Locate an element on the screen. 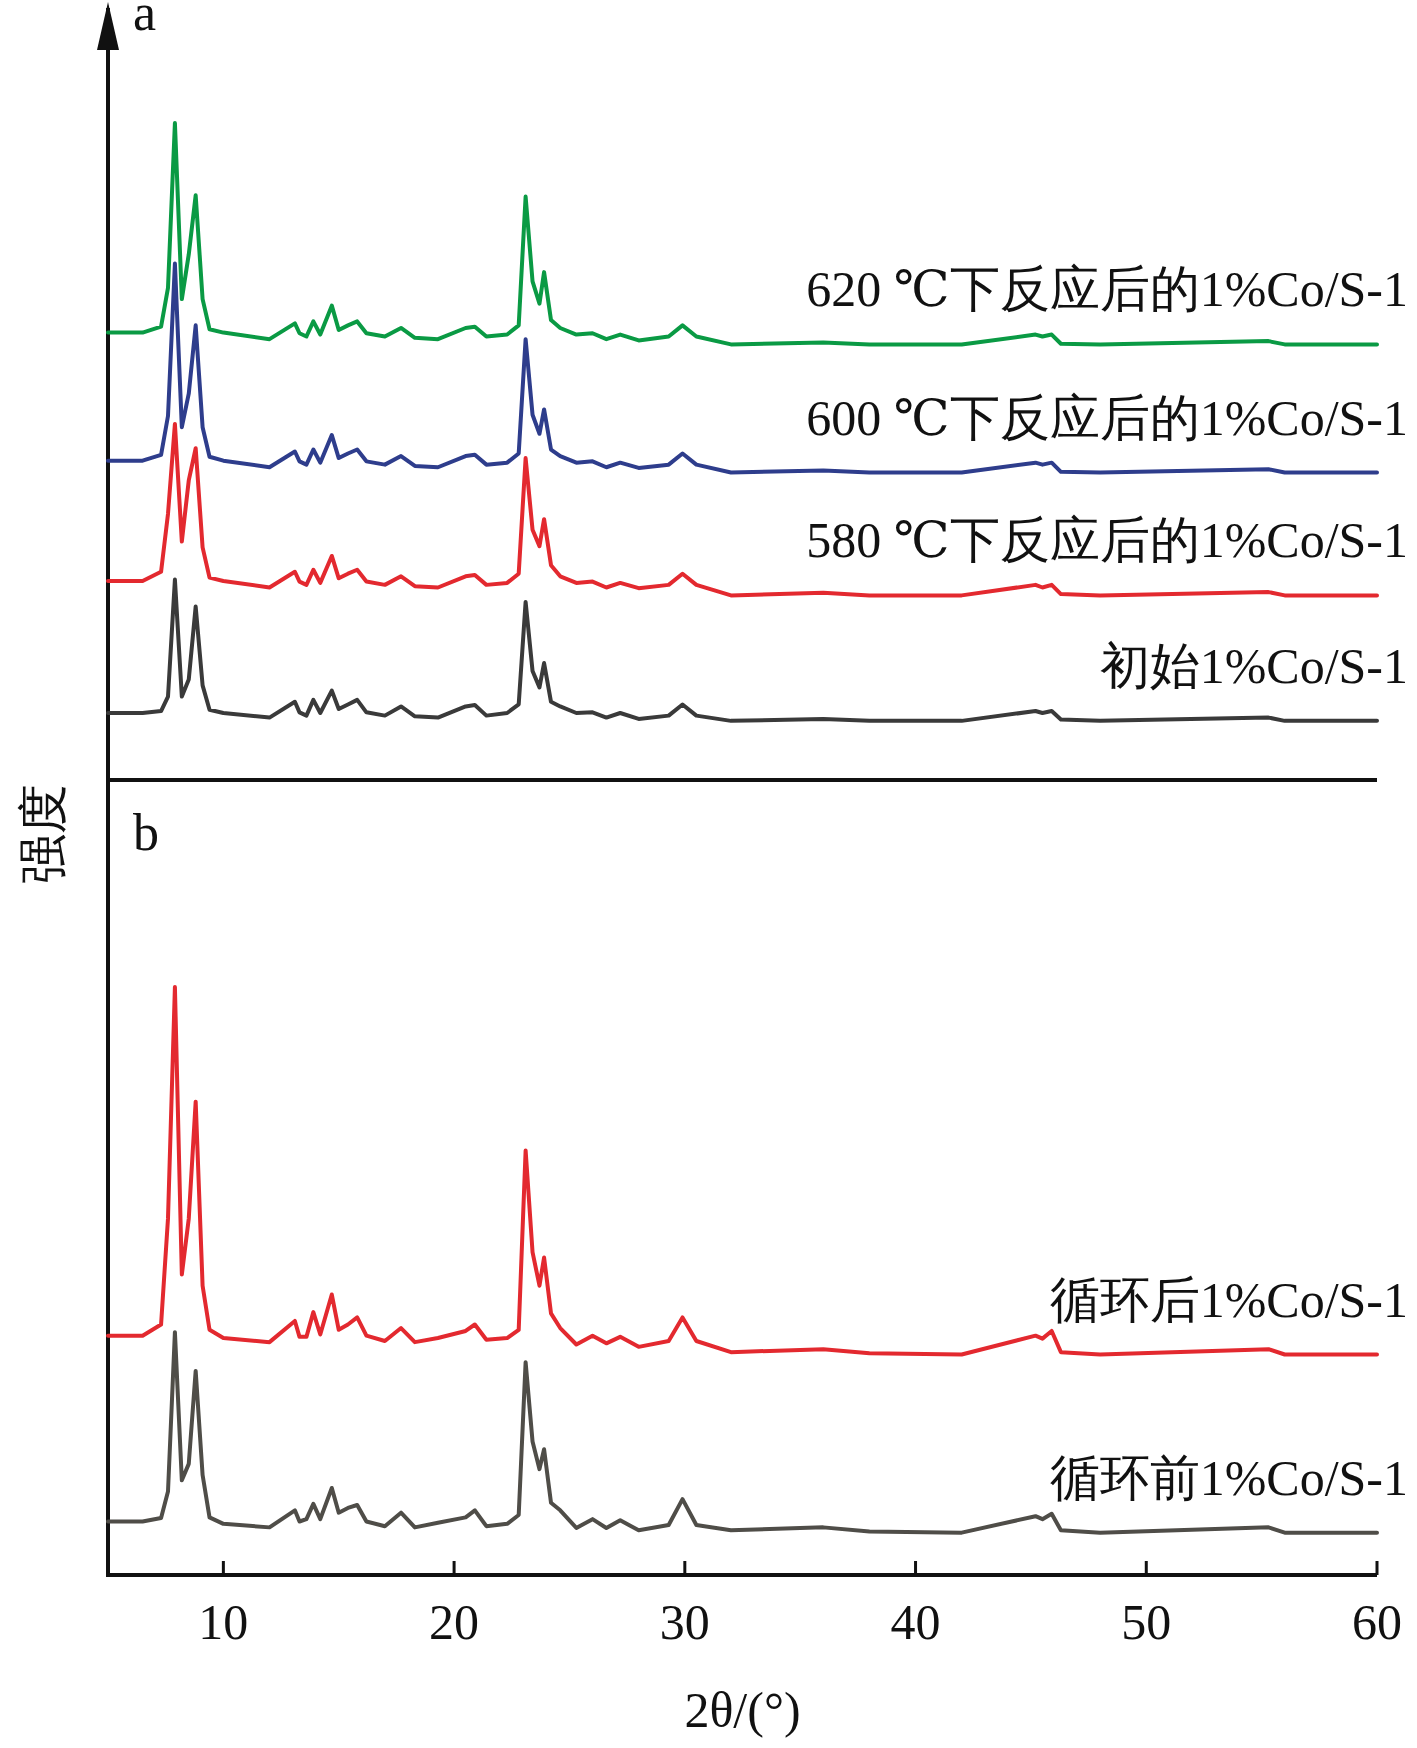 The height and width of the screenshot is (1748, 1417). chart-title: b is located at coordinates (146, 832).